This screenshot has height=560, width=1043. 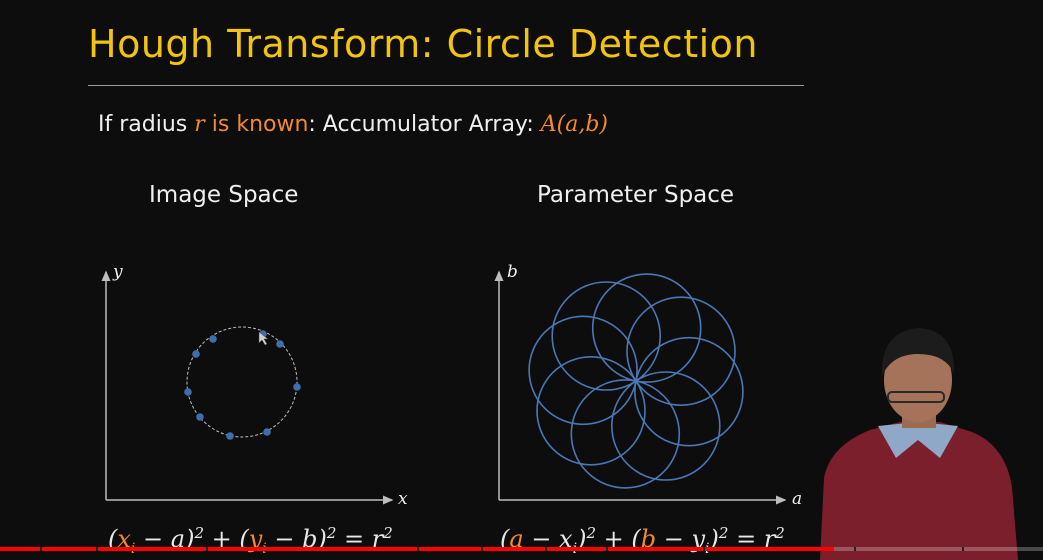 What do you see at coordinates (642, 540) in the screenshot?
I see `parameter-space-equation: (a − xi)2 + (b − yi)2 = r2` at bounding box center [642, 540].